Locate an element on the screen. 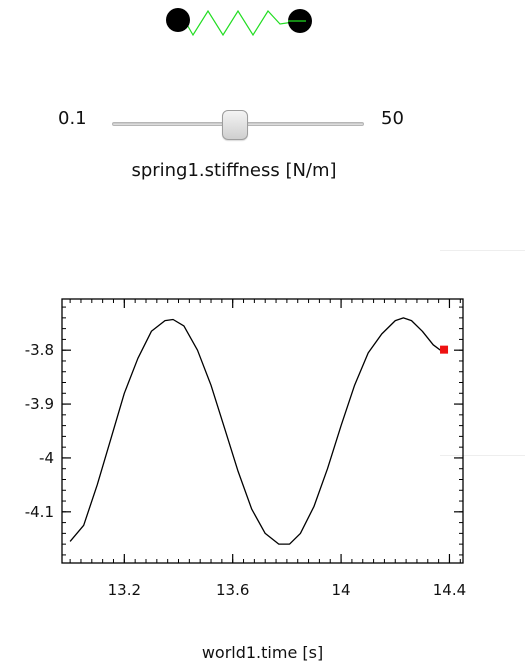 The height and width of the screenshot is (664, 525). slider-label: spring1.stiffness [N/m] is located at coordinates (234, 170).